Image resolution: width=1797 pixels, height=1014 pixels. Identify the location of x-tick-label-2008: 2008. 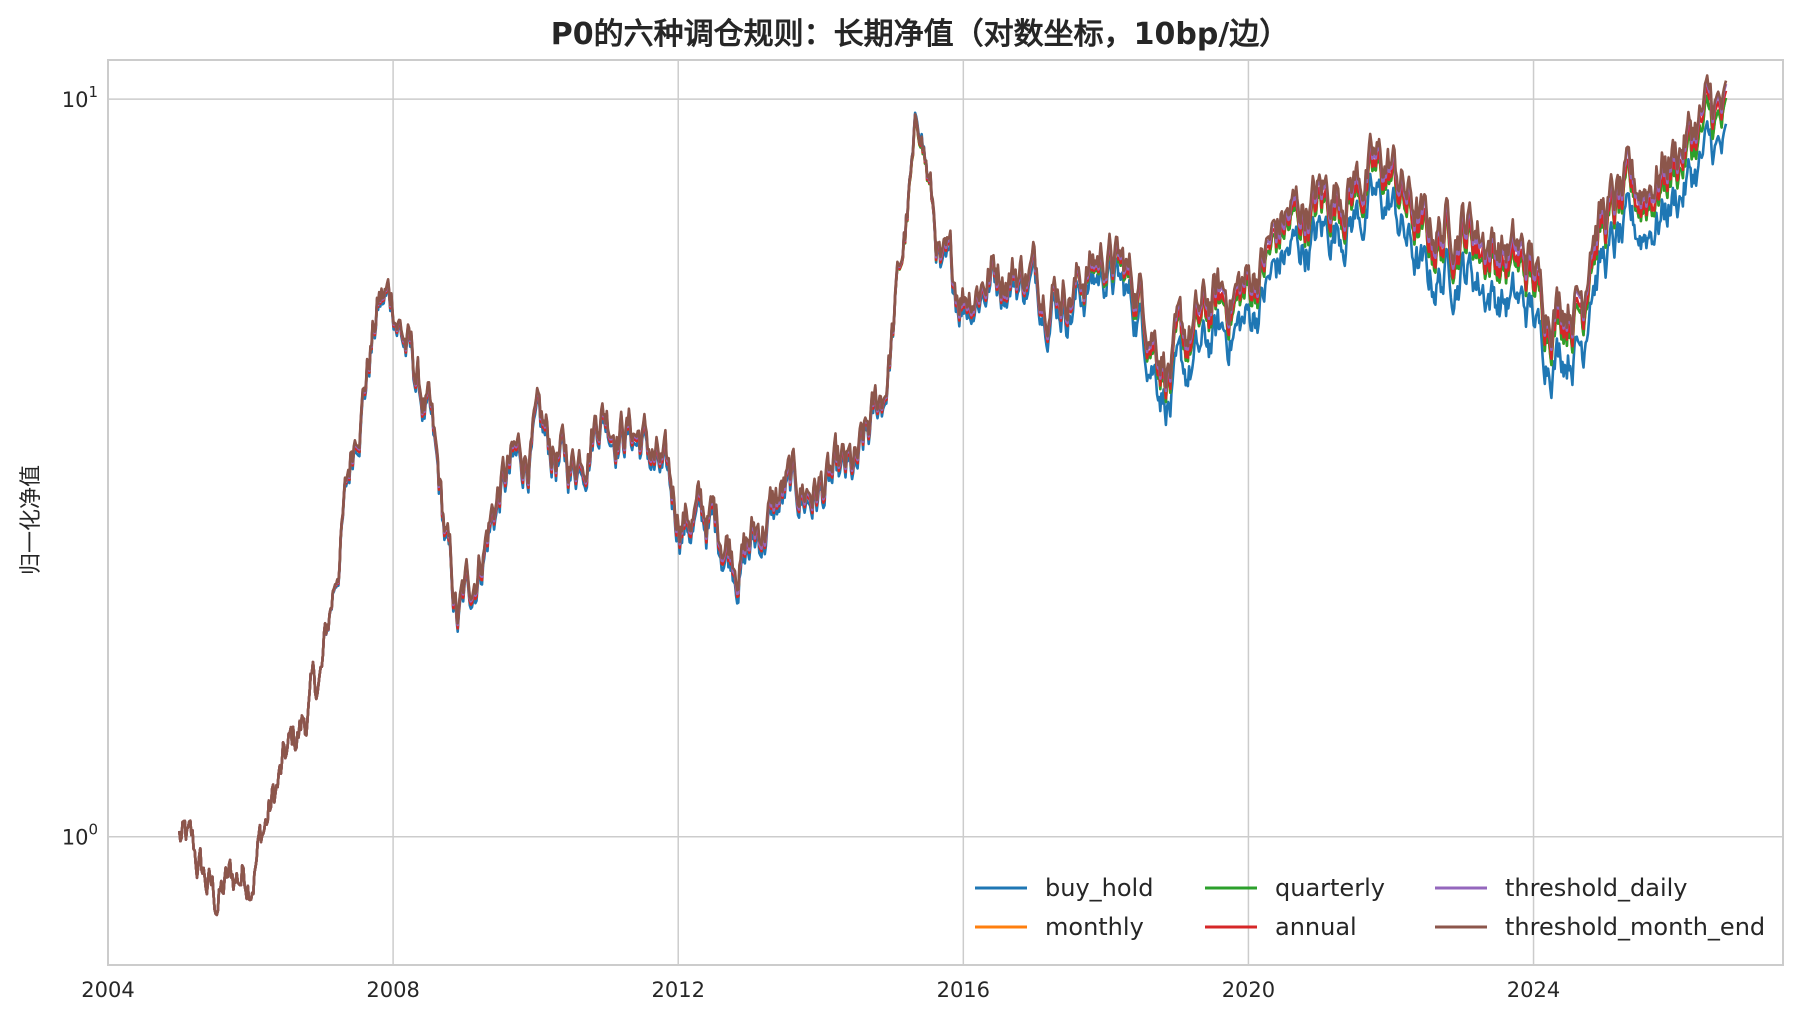
(392, 990).